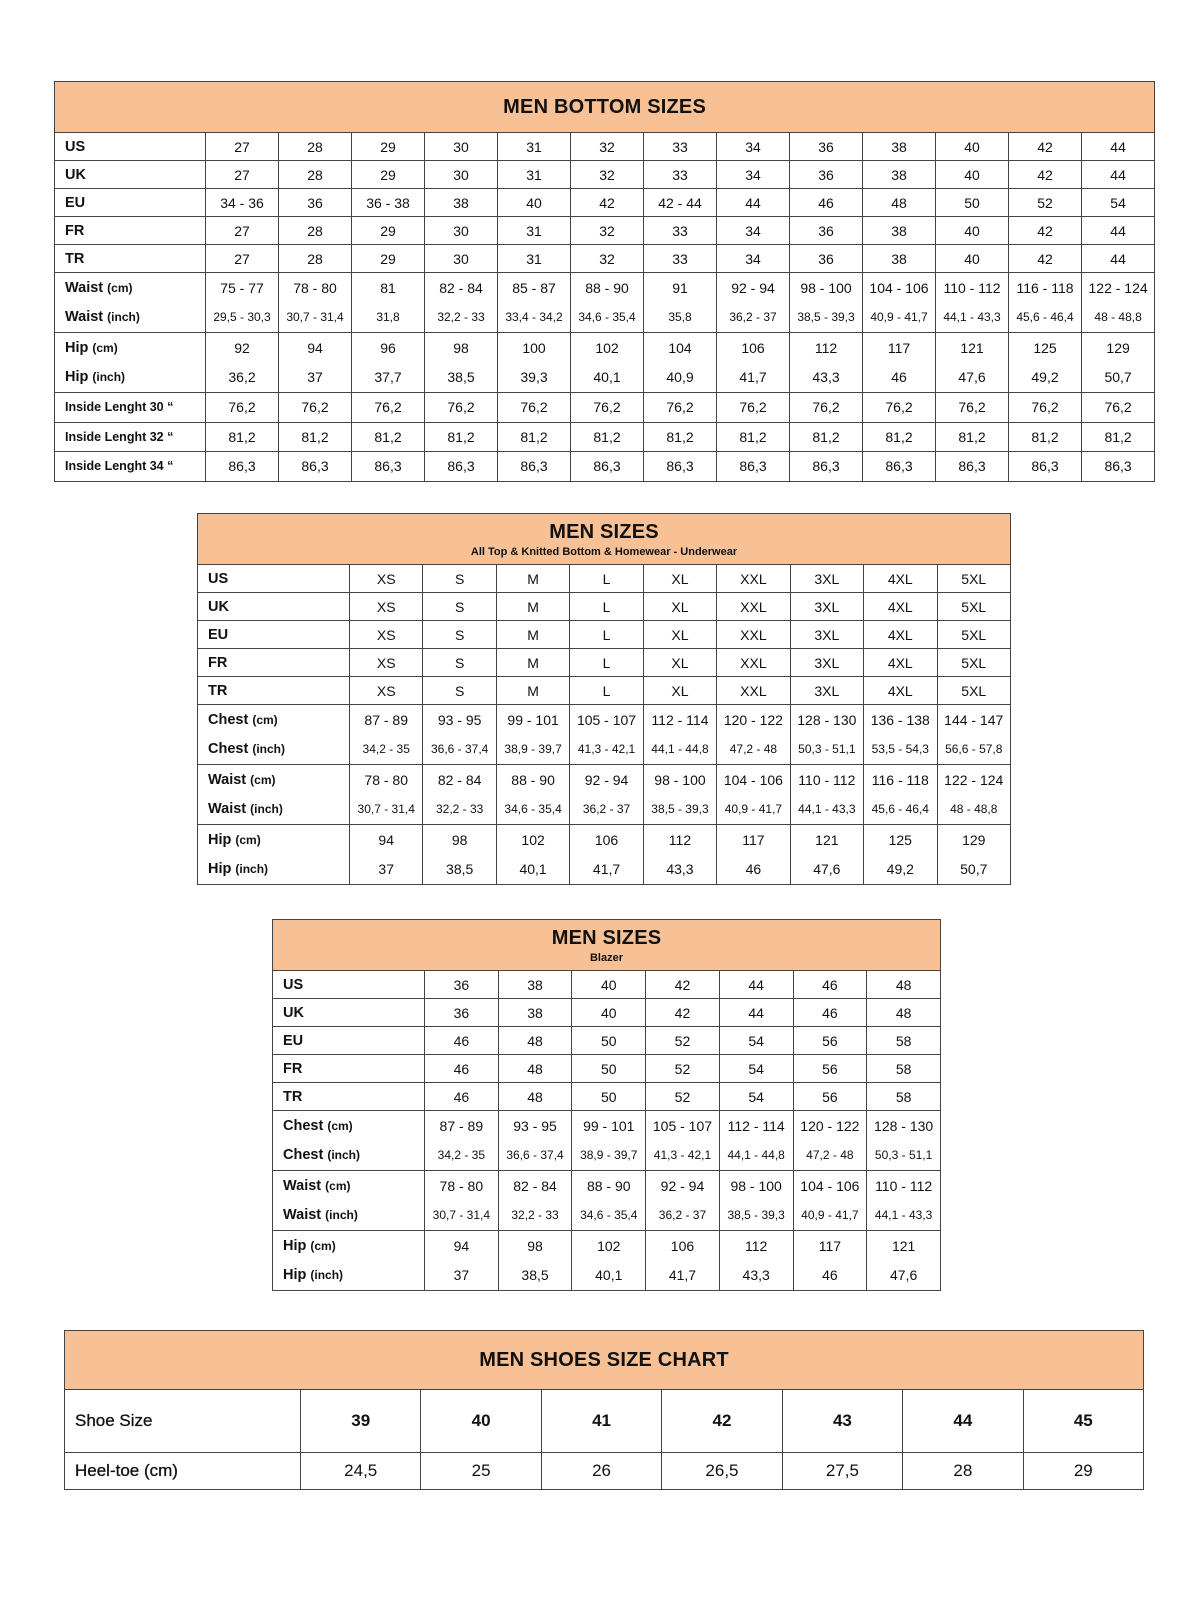  What do you see at coordinates (753, 779) in the screenshot?
I see `table-cell: 104 - 106` at bounding box center [753, 779].